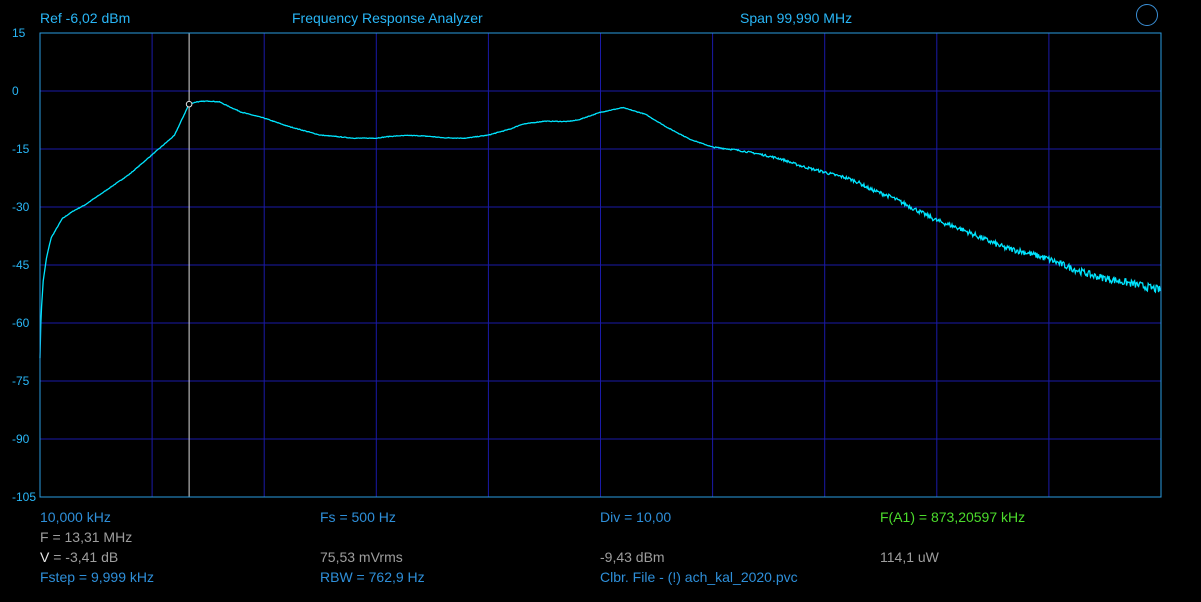 Image resolution: width=1201 pixels, height=602 pixels. Describe the element at coordinates (189, 265) in the screenshot. I see `marker-layer` at that location.